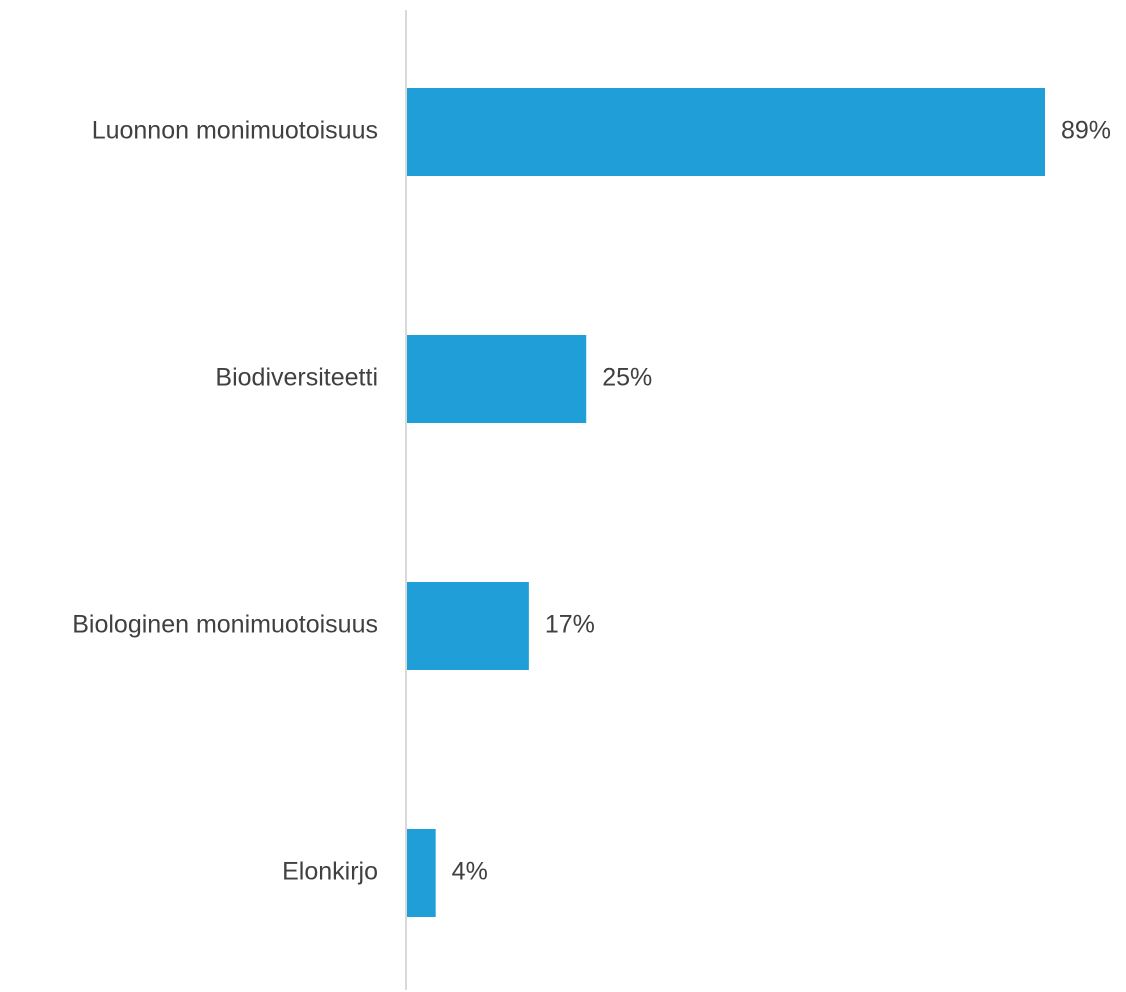  Describe the element at coordinates (330, 872) in the screenshot. I see `category-label: Elonkirjo` at that location.